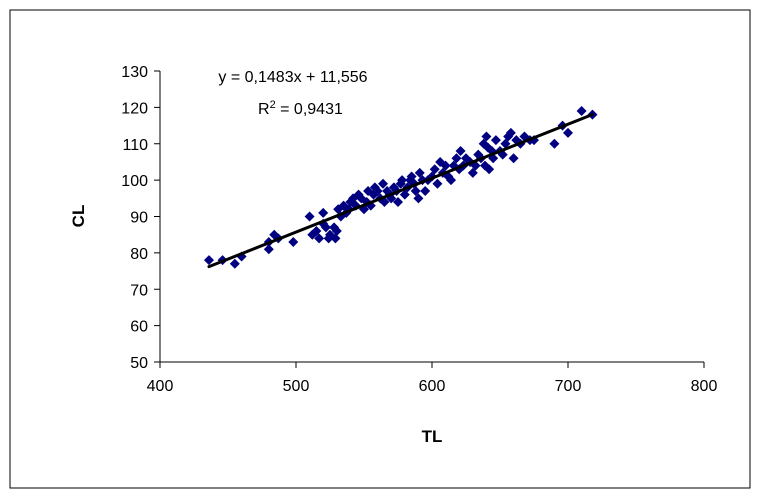  I want to click on y-tick-label: 100, so click(134, 181).